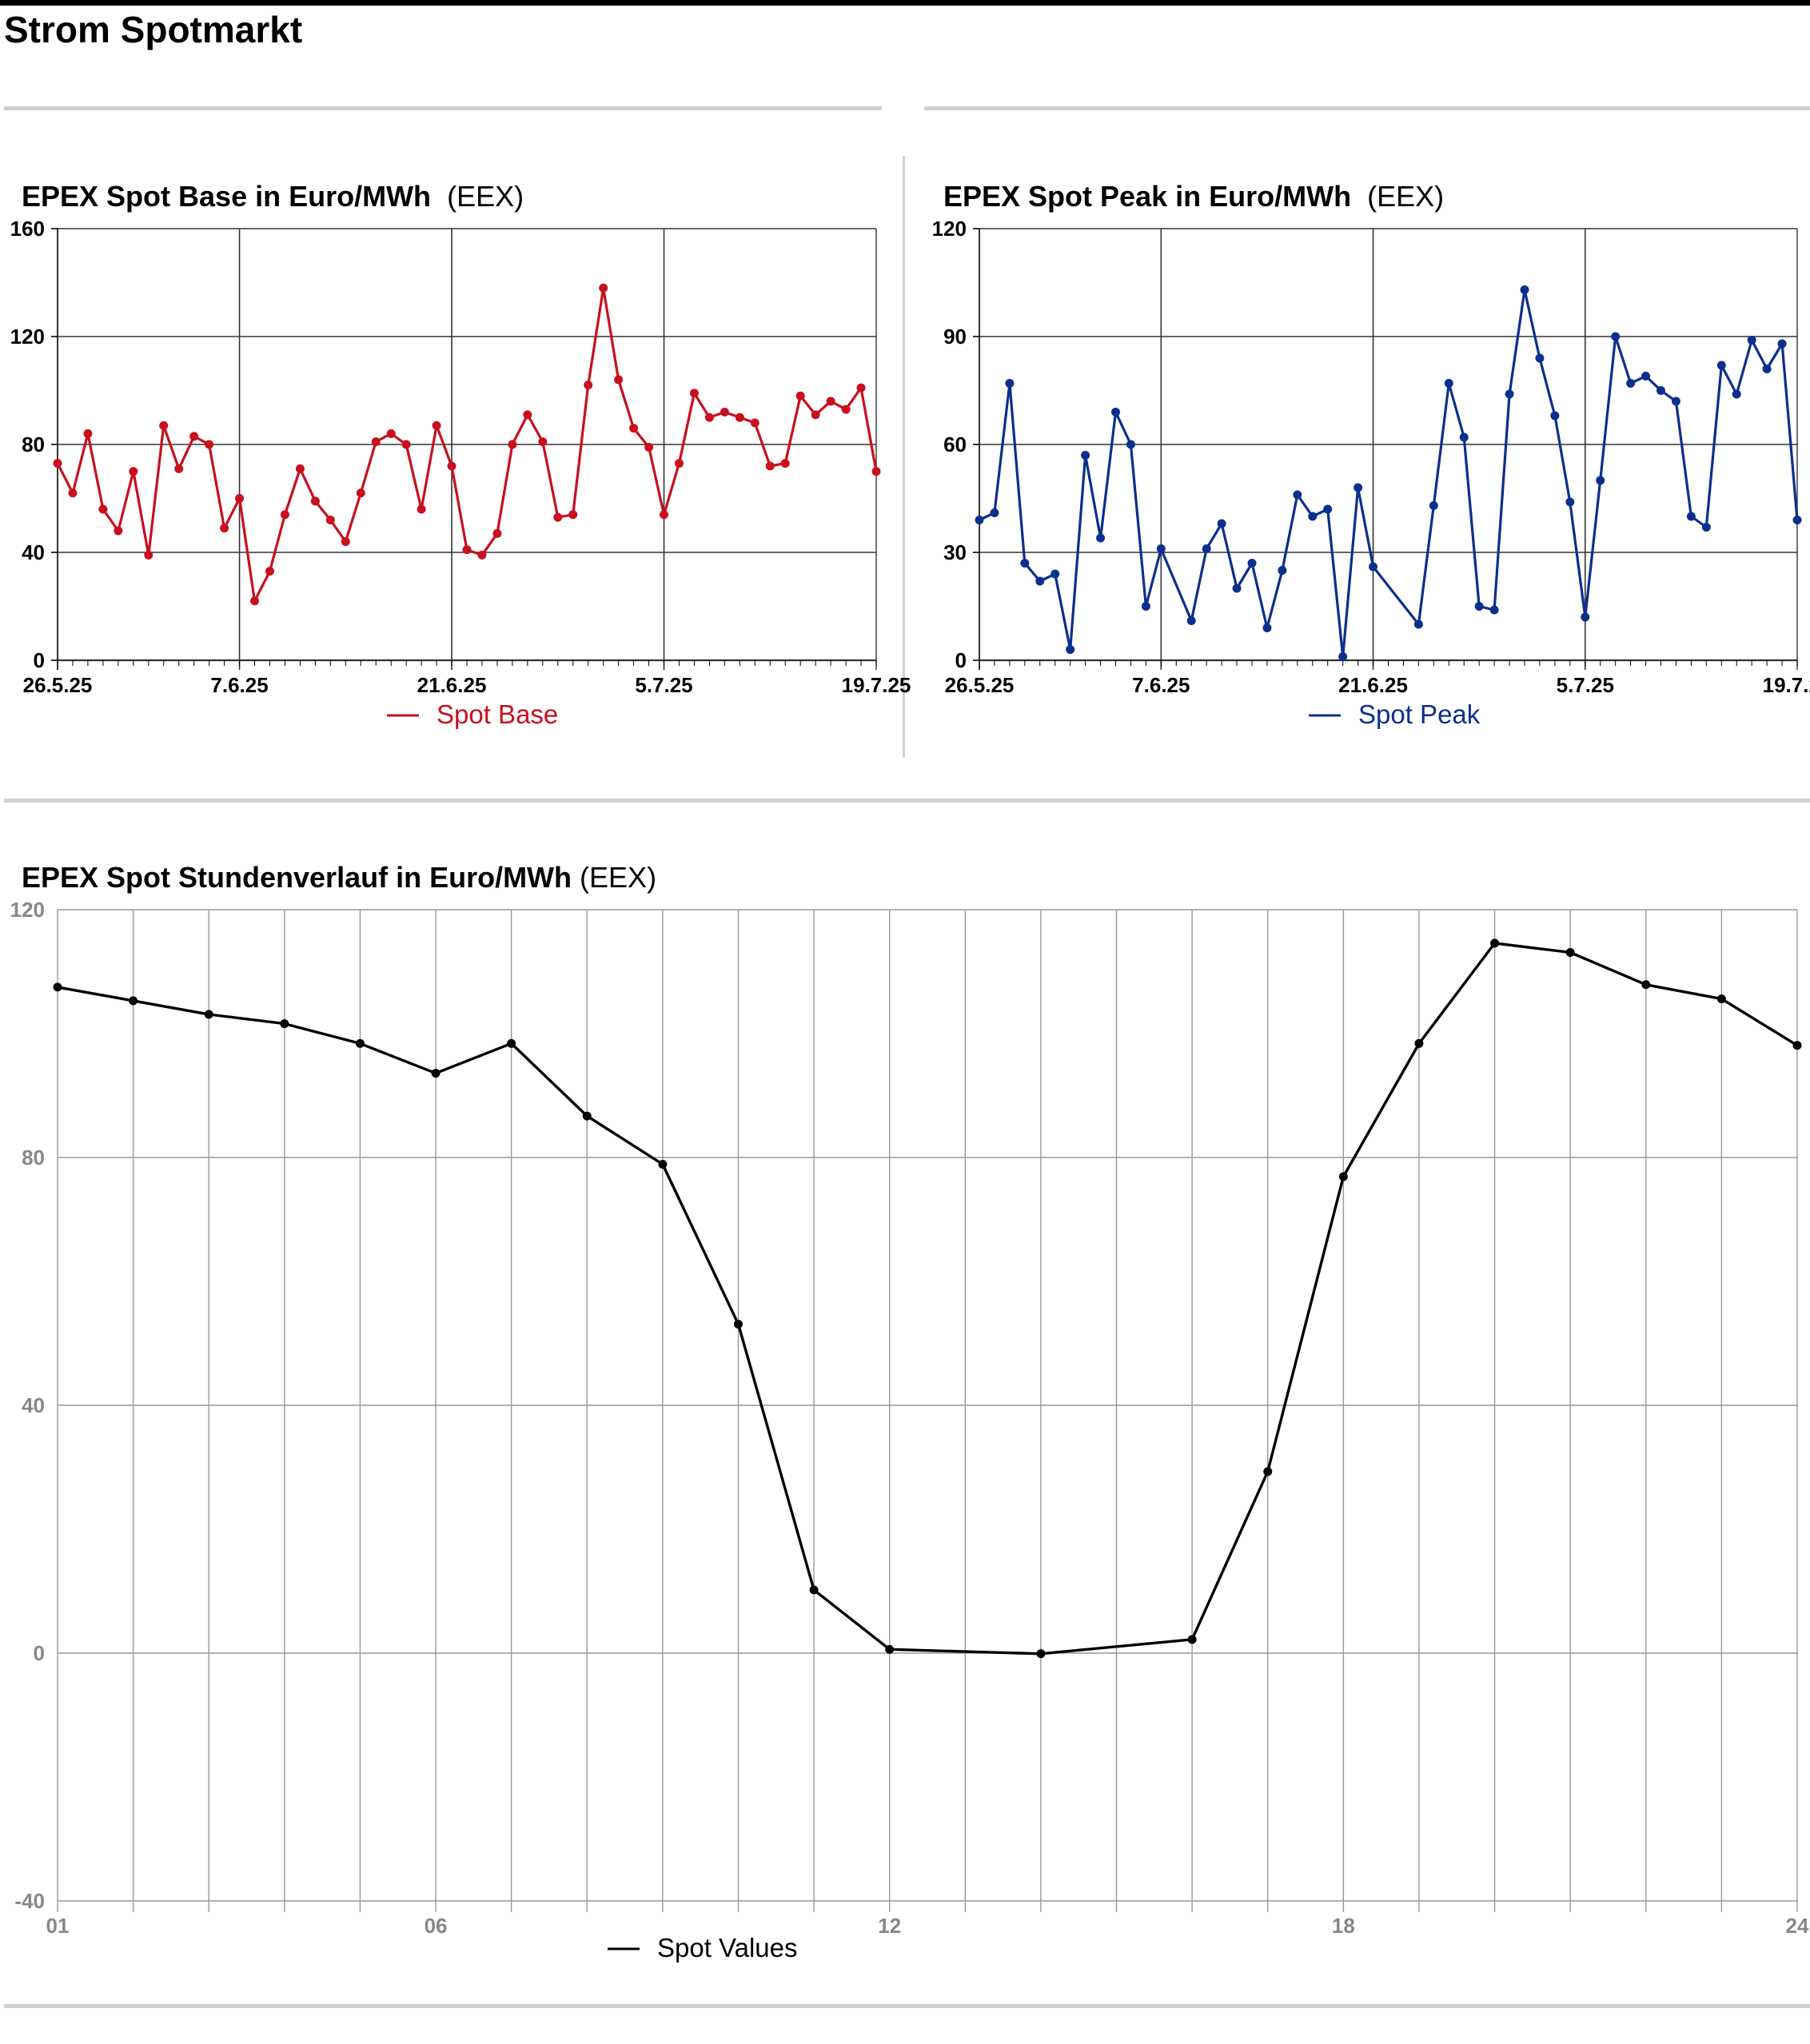 The image size is (1810, 2044). Describe the element at coordinates (1389, 473) in the screenshot. I see `peak-series-line` at that location.